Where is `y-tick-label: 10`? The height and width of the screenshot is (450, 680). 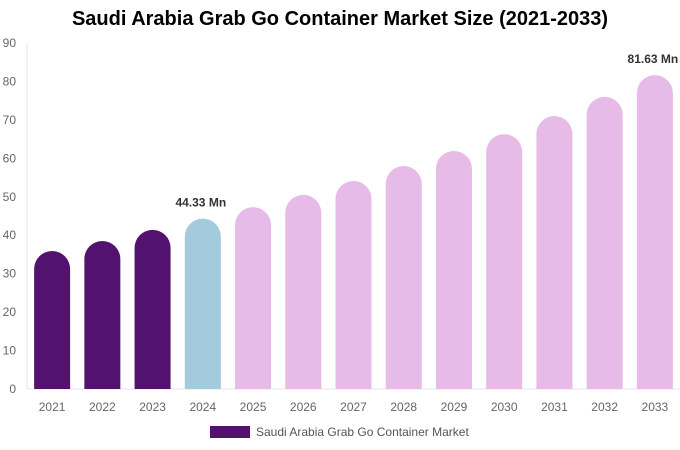 y-tick-label: 10 is located at coordinates (10, 351).